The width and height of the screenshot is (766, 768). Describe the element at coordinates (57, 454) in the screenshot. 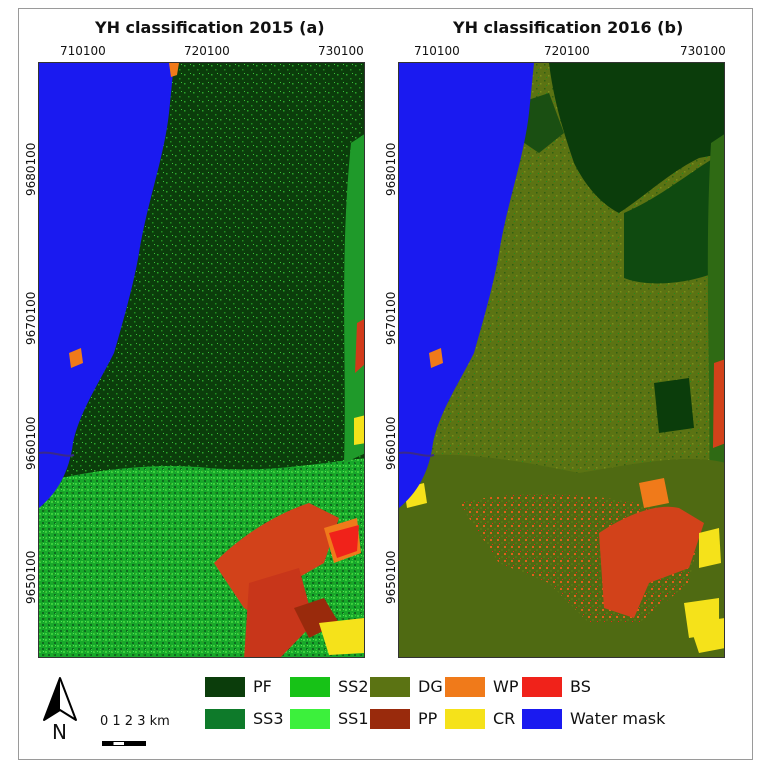

I see `panel-a-river` at that location.